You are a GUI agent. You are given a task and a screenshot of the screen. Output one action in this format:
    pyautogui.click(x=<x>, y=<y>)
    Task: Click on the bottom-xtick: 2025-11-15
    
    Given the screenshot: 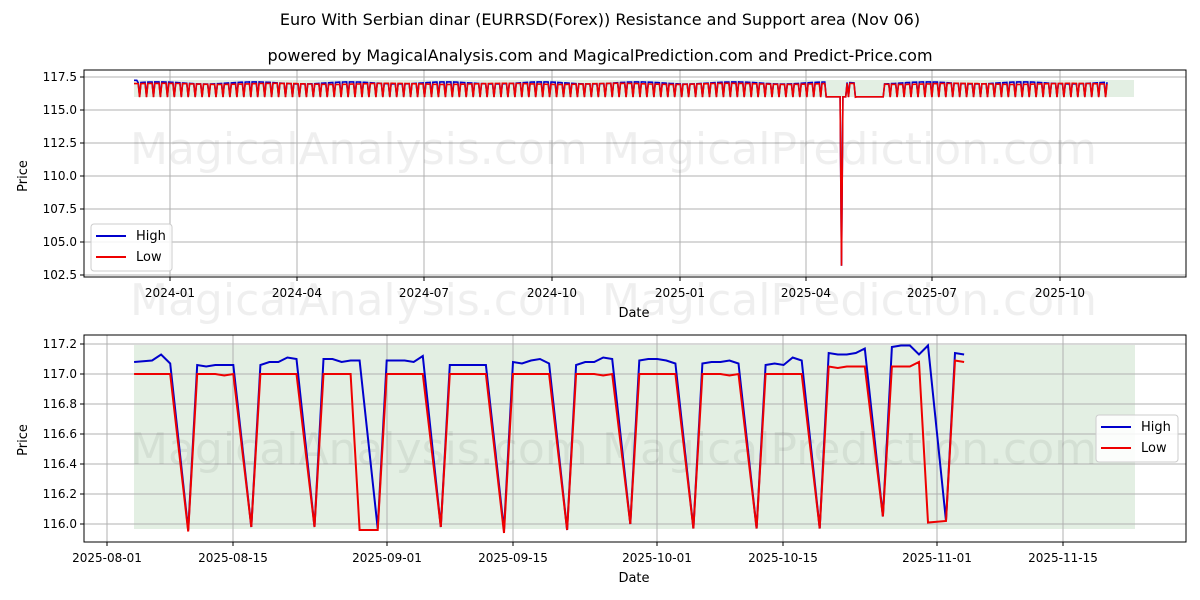 What is the action you would take?
    pyautogui.click(x=1063, y=558)
    